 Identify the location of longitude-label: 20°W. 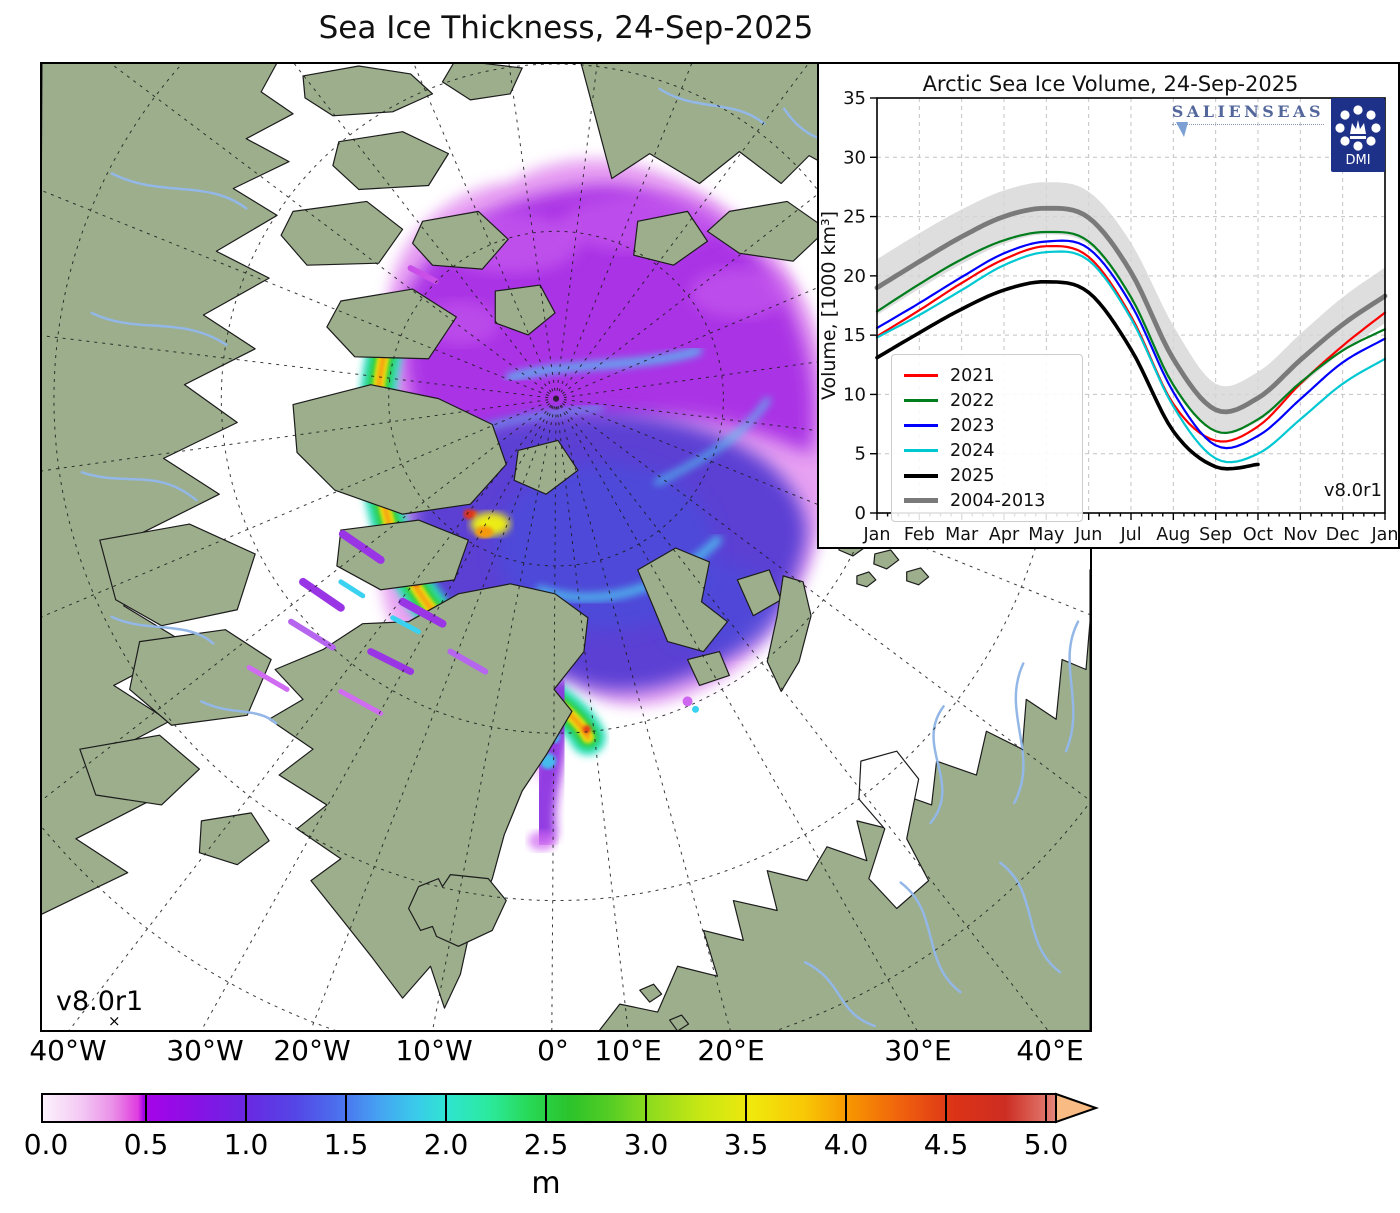
(312, 1050).